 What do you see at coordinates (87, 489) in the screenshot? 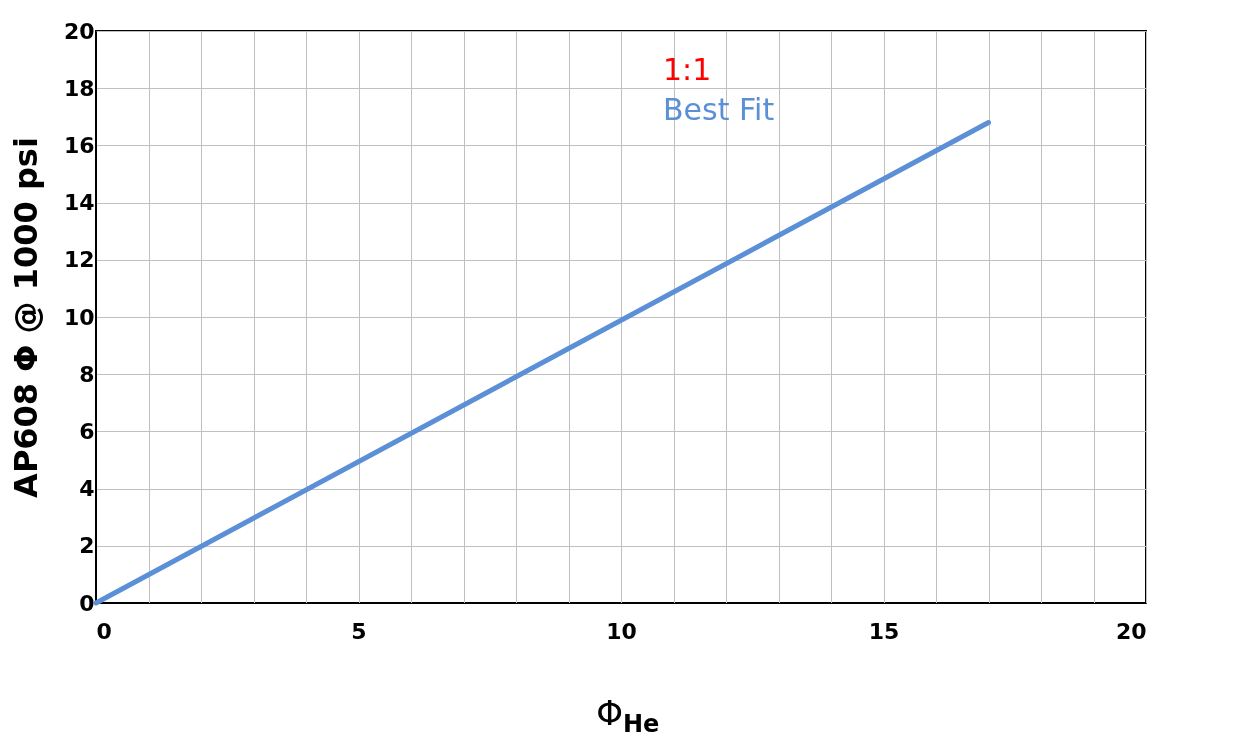
I see `y-tick-label: 4` at bounding box center [87, 489].